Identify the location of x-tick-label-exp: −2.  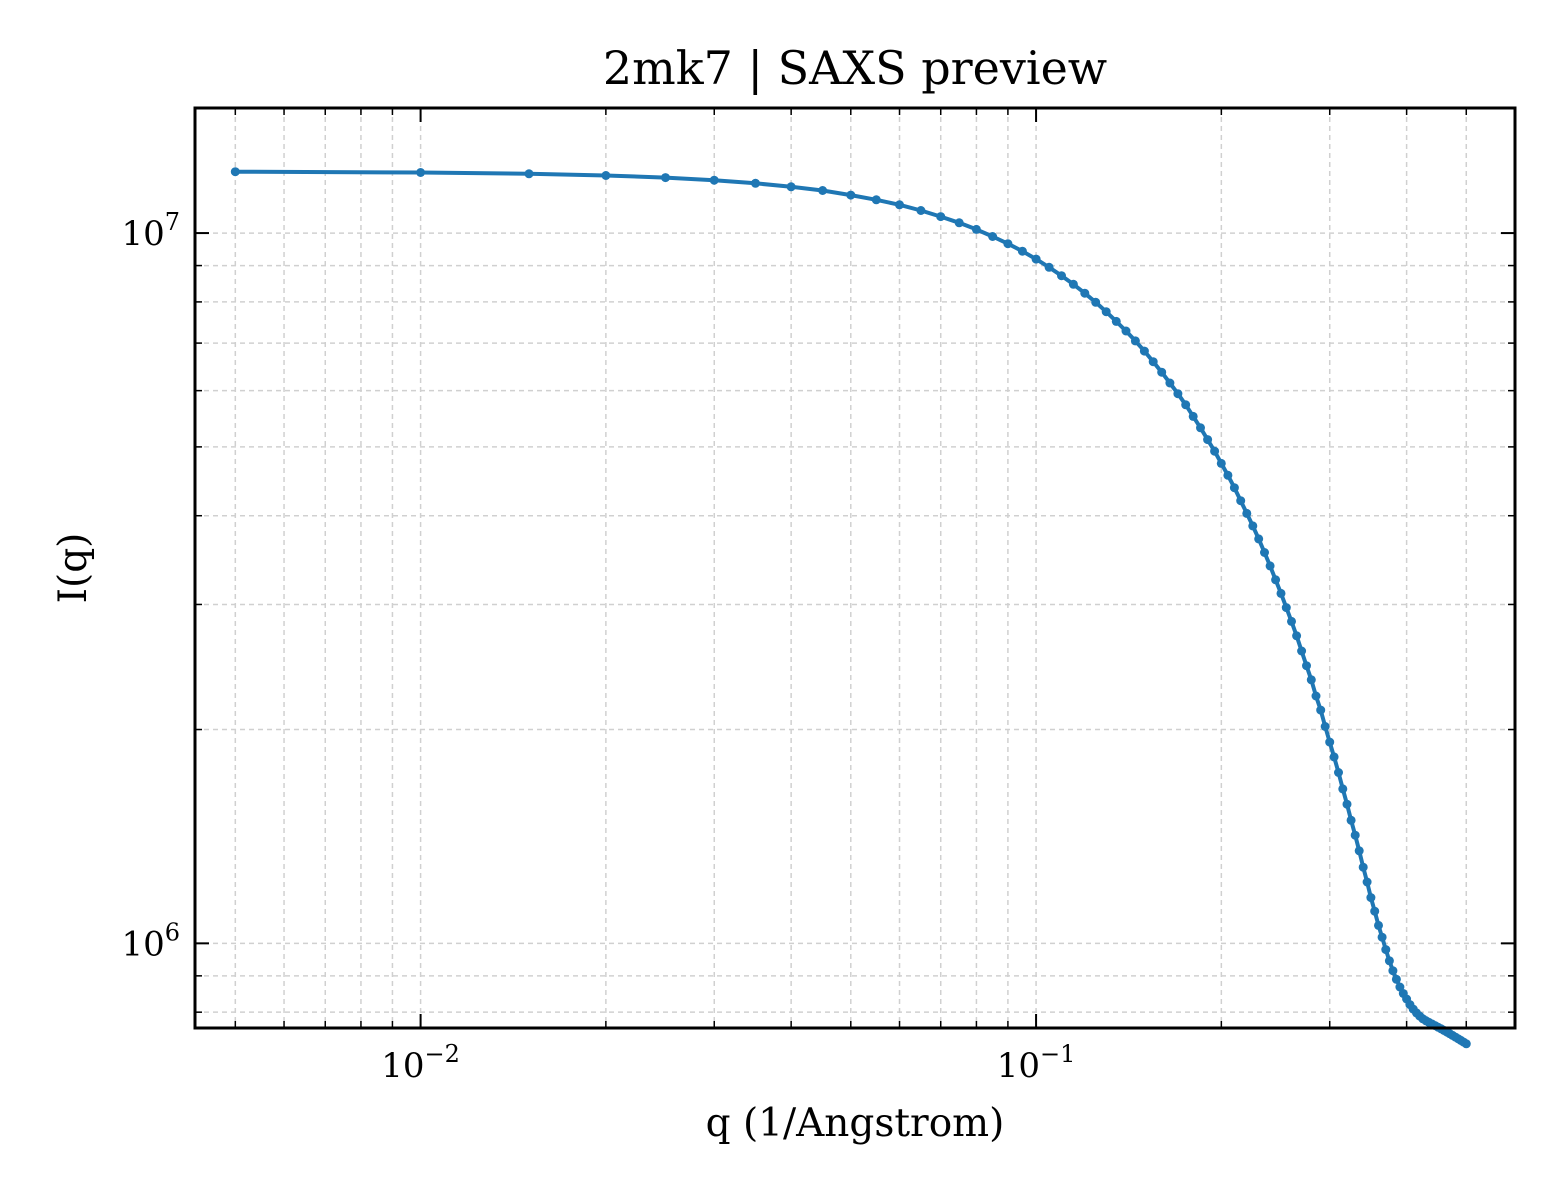
(442, 1054).